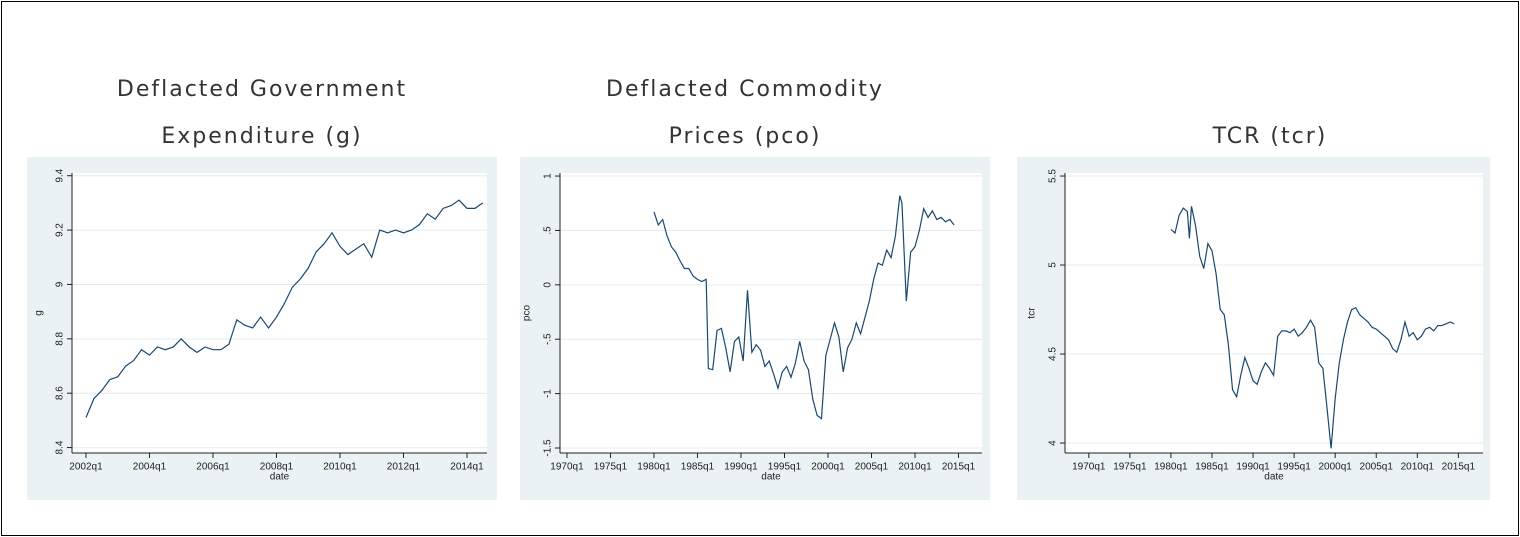 The width and height of the screenshot is (1520, 537). What do you see at coordinates (548, 393) in the screenshot?
I see `y-tick-label: -1` at bounding box center [548, 393].